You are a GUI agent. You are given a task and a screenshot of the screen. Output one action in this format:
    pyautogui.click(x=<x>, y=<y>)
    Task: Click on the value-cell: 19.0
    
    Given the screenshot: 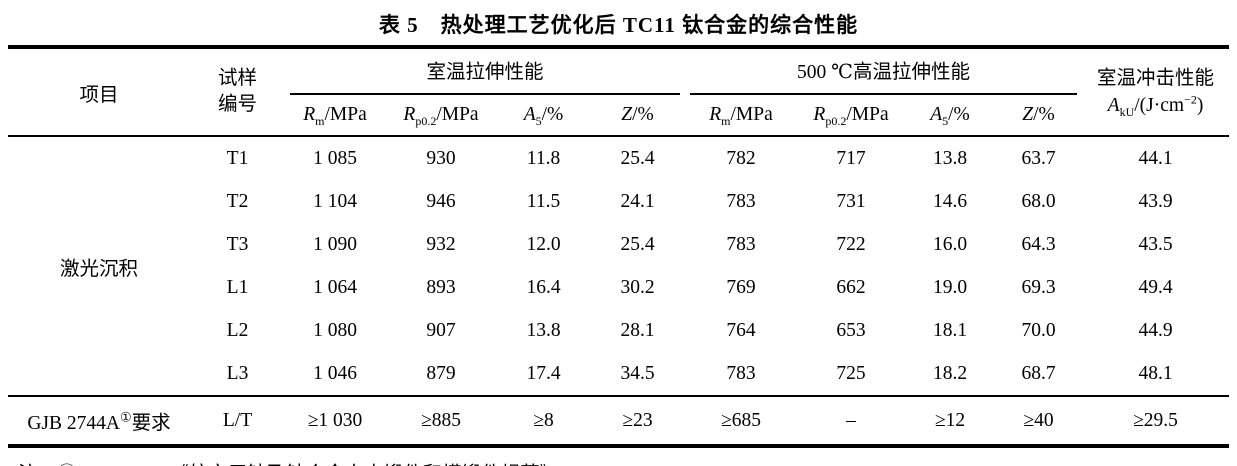 What is the action you would take?
    pyautogui.click(x=950, y=287)
    